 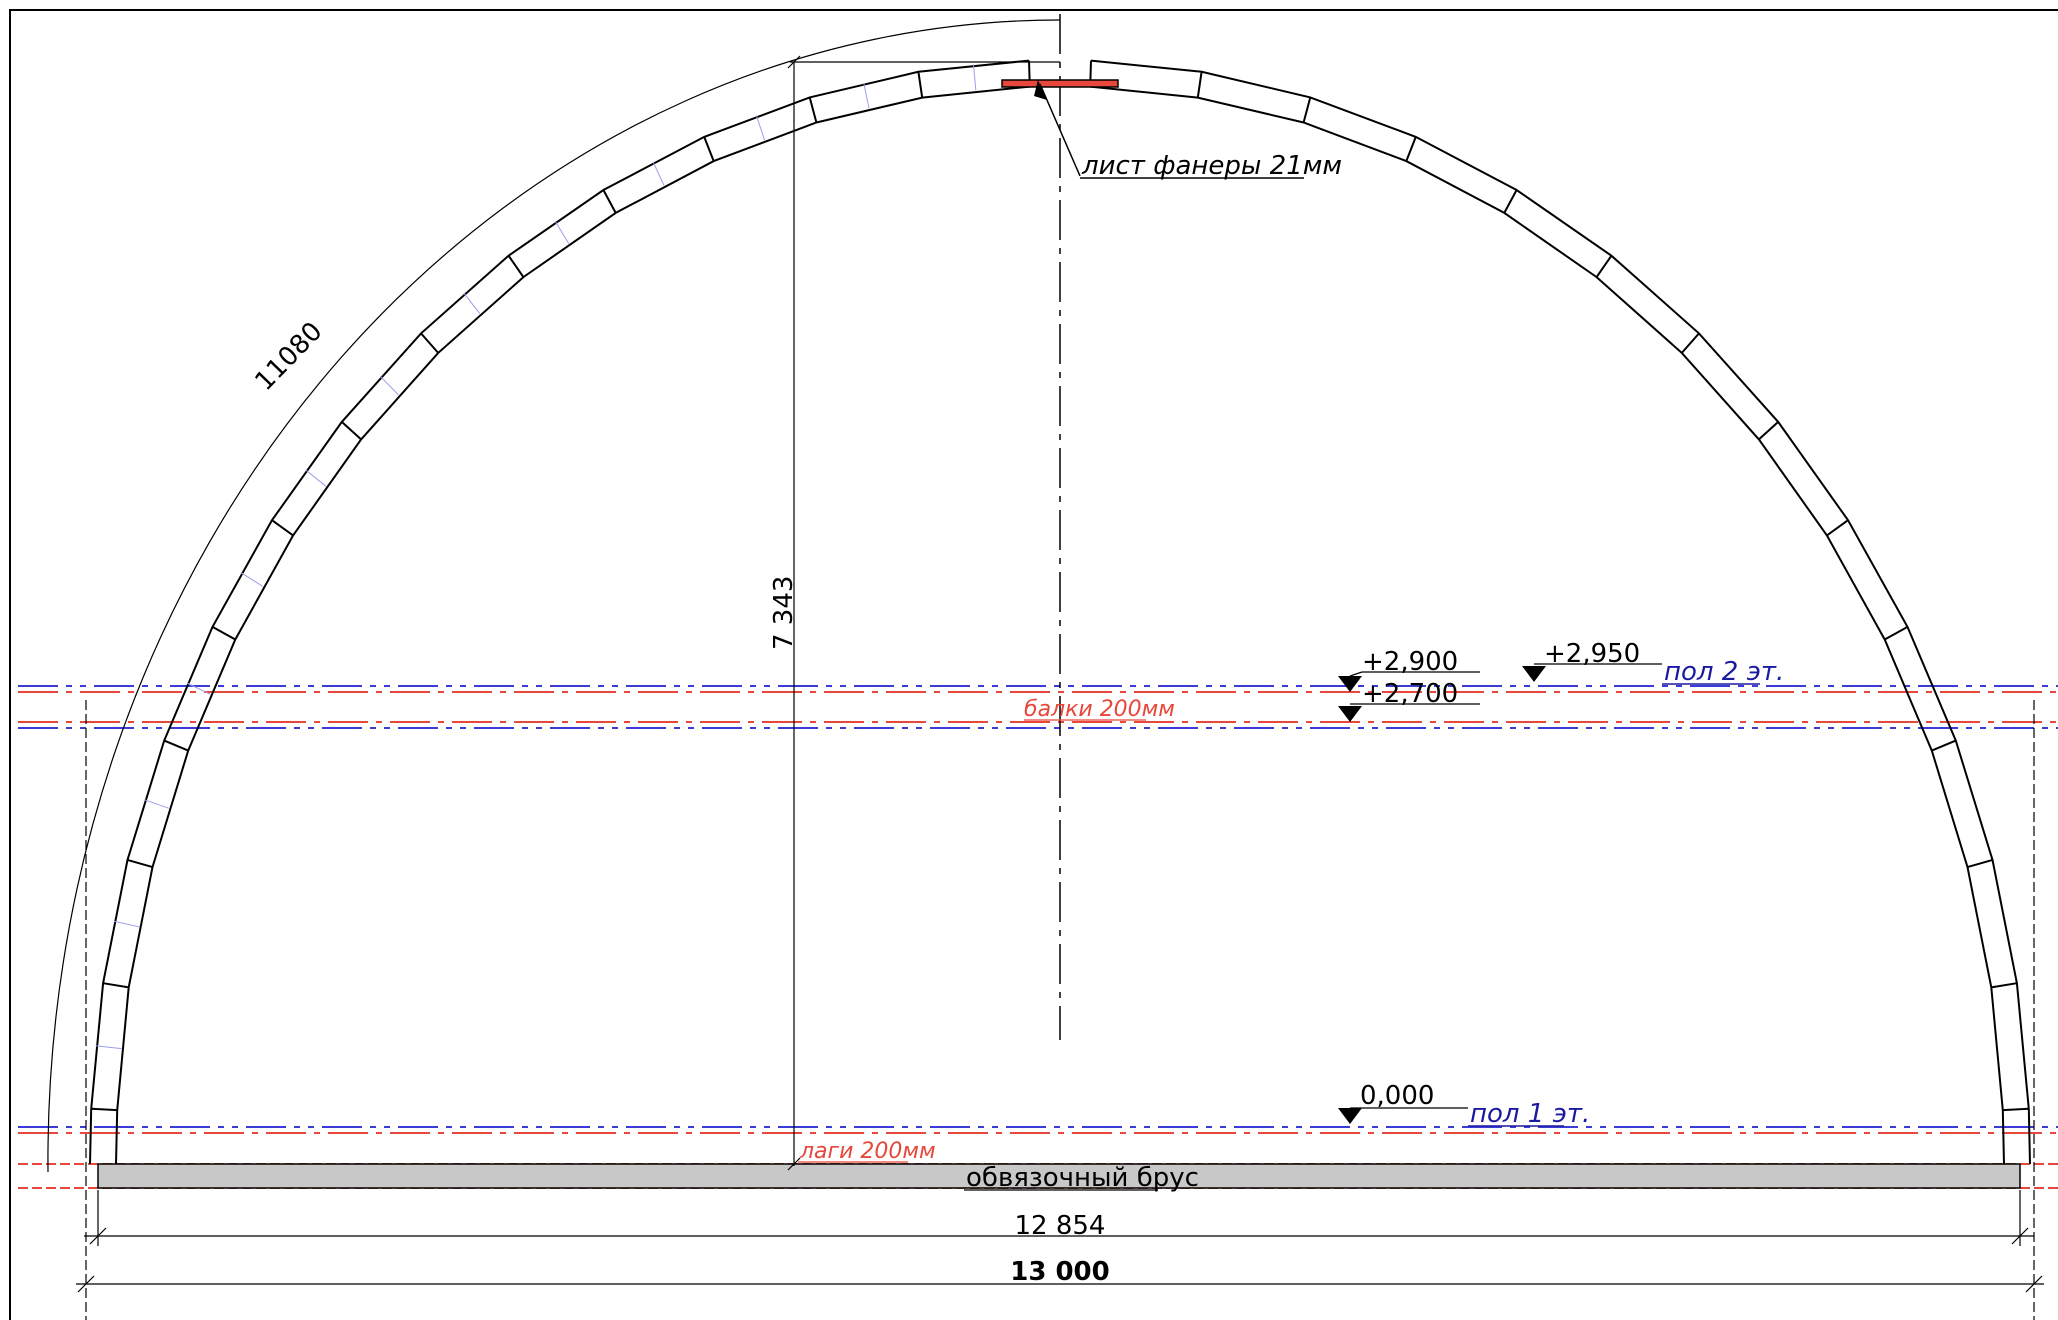 What do you see at coordinates (1724, 672) in the screenshot?
I see `floor2-label: пол 2 эт.` at bounding box center [1724, 672].